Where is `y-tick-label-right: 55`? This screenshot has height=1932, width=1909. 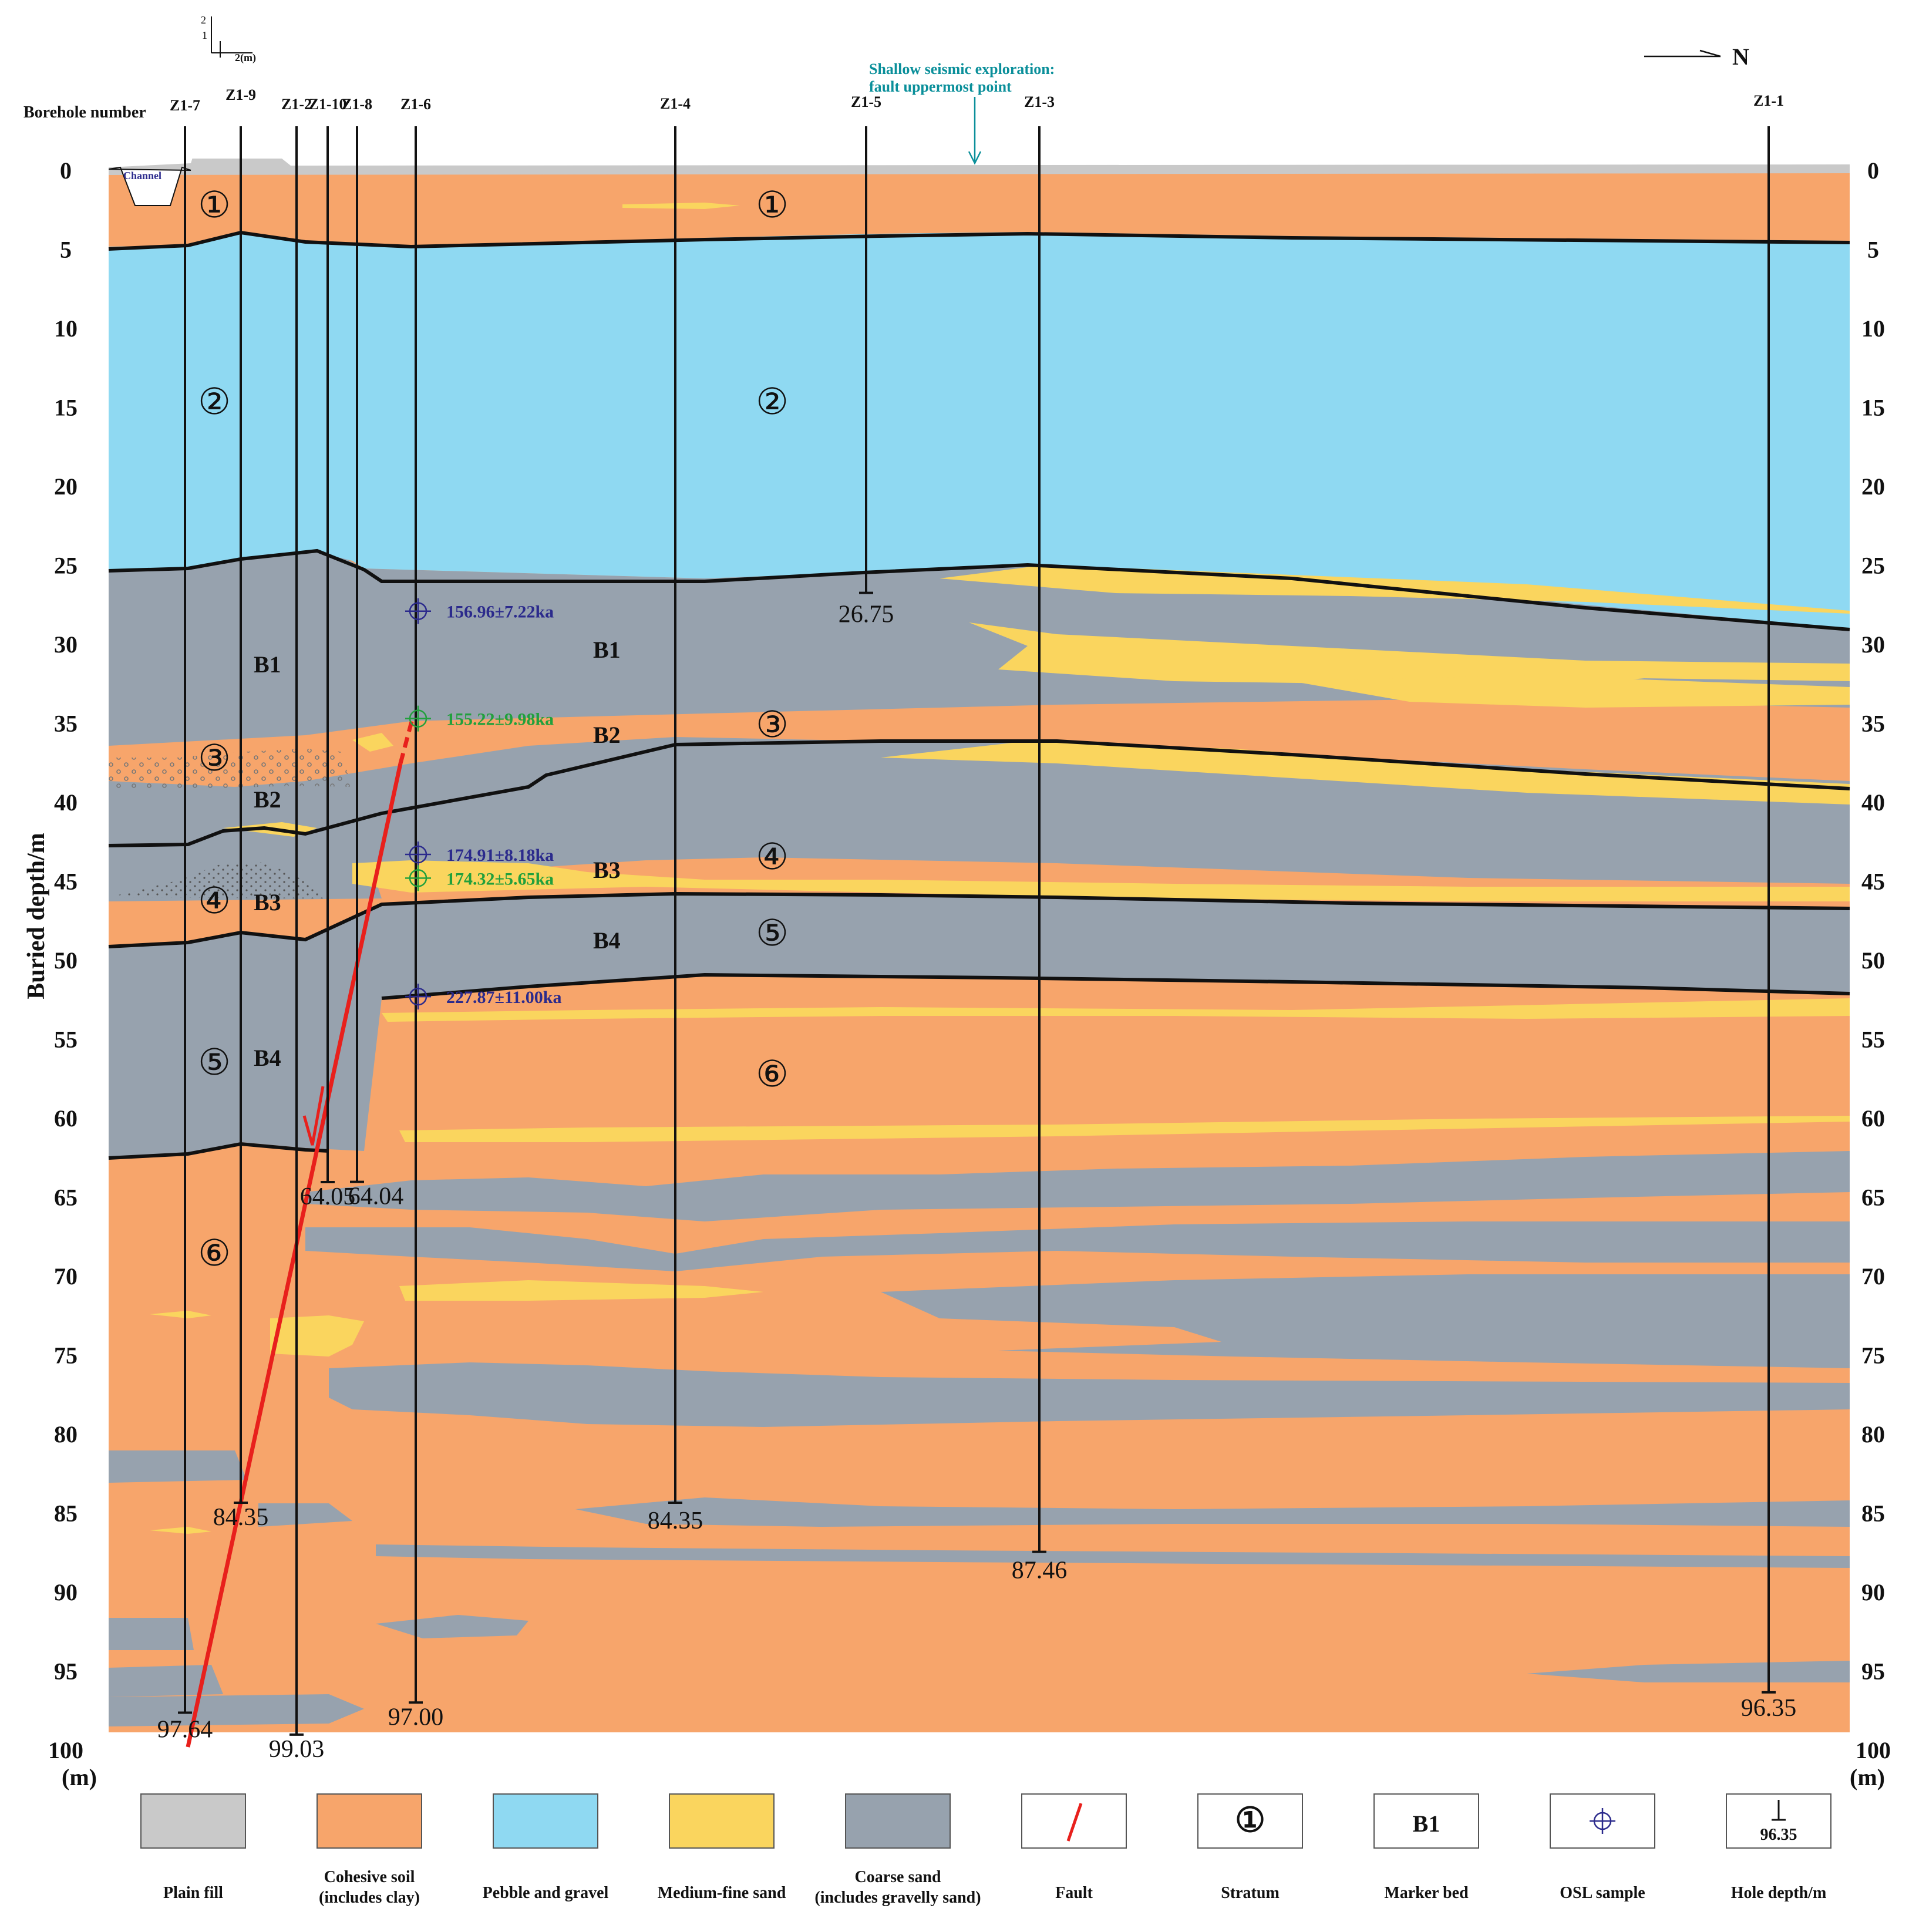
y-tick-label-right: 55 is located at coordinates (1873, 1039).